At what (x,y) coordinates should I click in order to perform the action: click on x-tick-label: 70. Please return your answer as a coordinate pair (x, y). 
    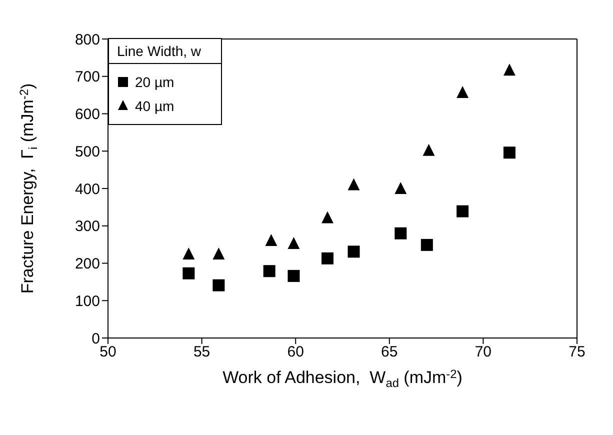
    Looking at the image, I should click on (483, 352).